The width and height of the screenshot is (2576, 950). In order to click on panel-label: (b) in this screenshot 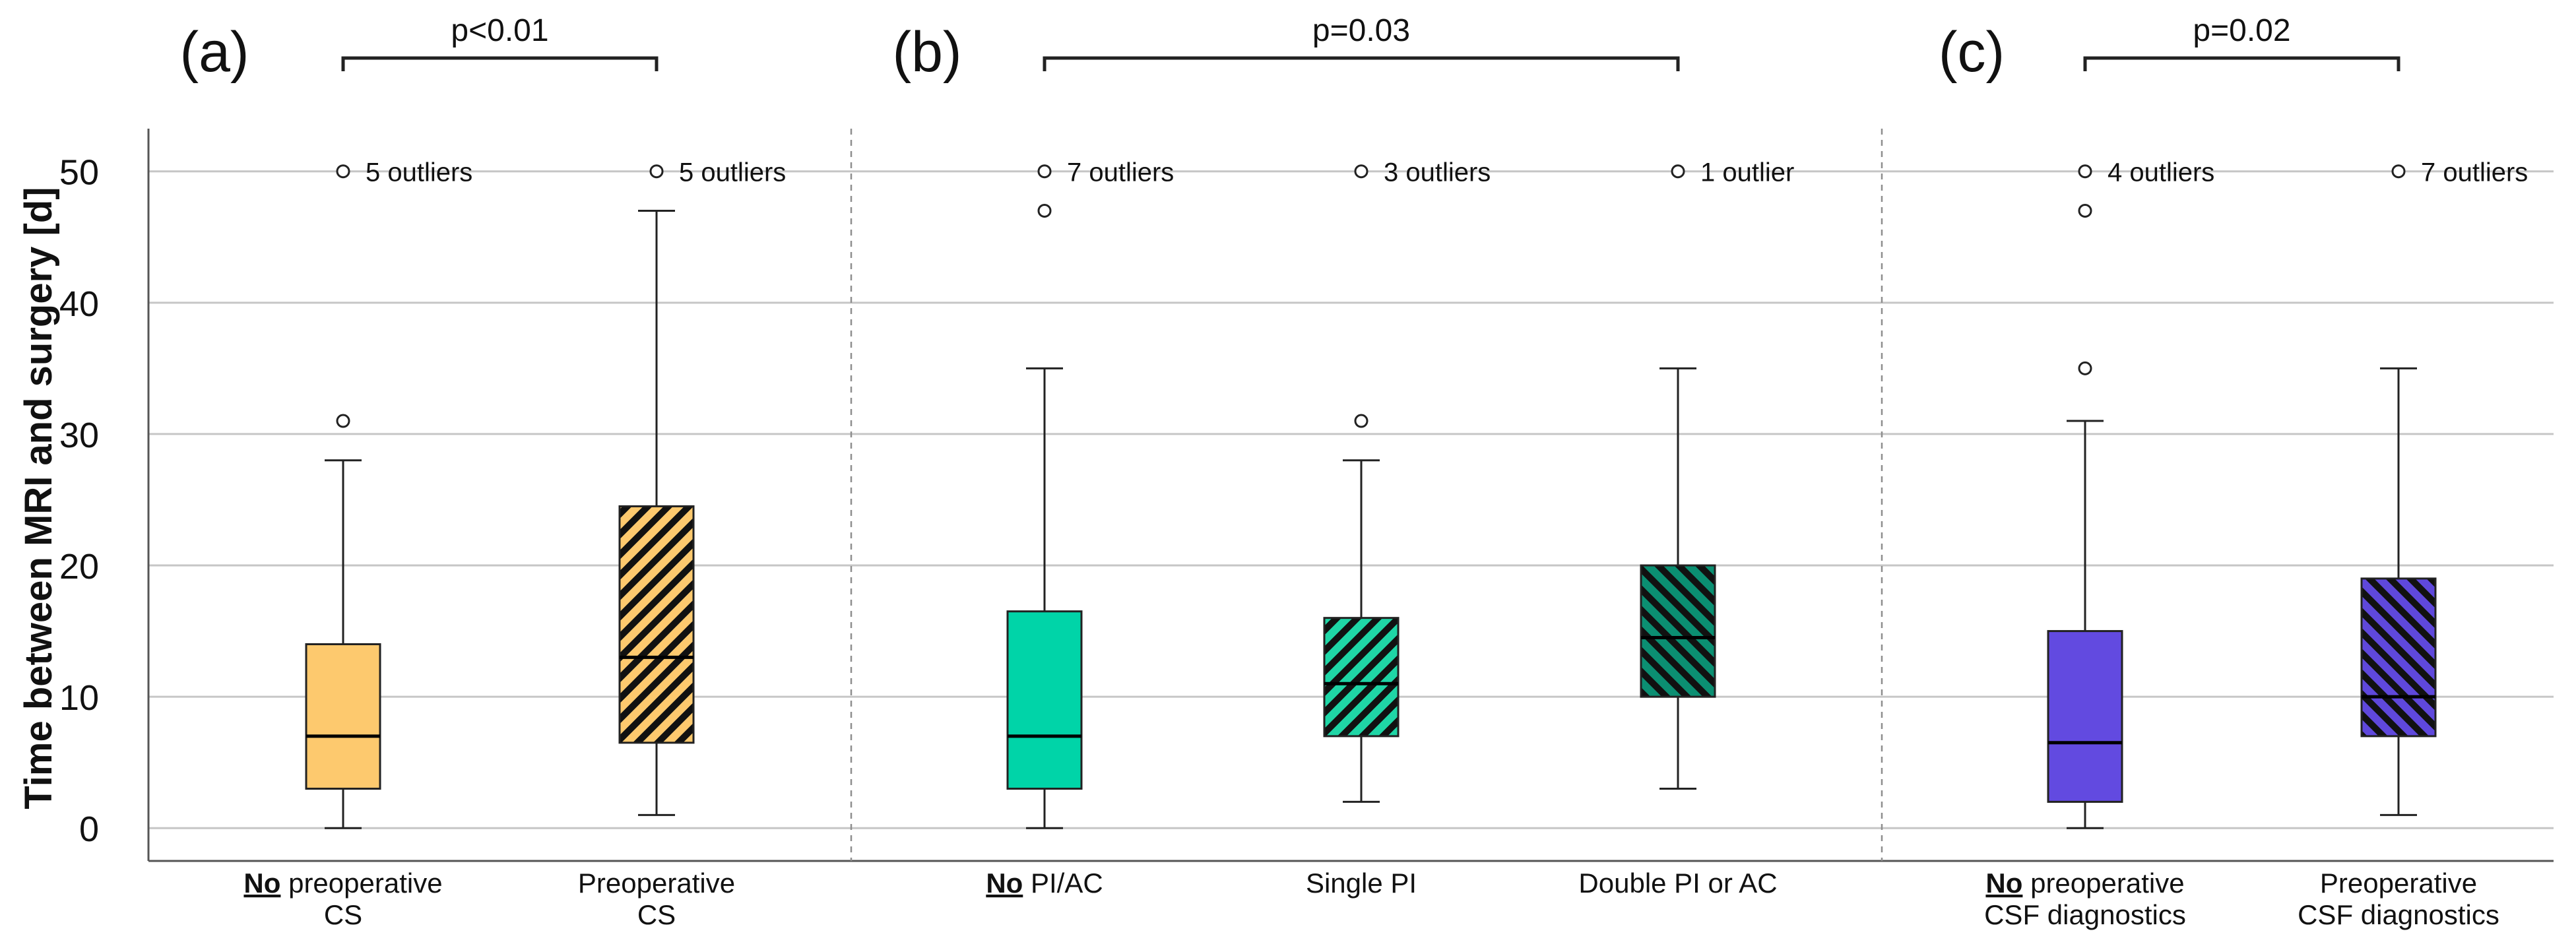, I will do `click(926, 52)`.